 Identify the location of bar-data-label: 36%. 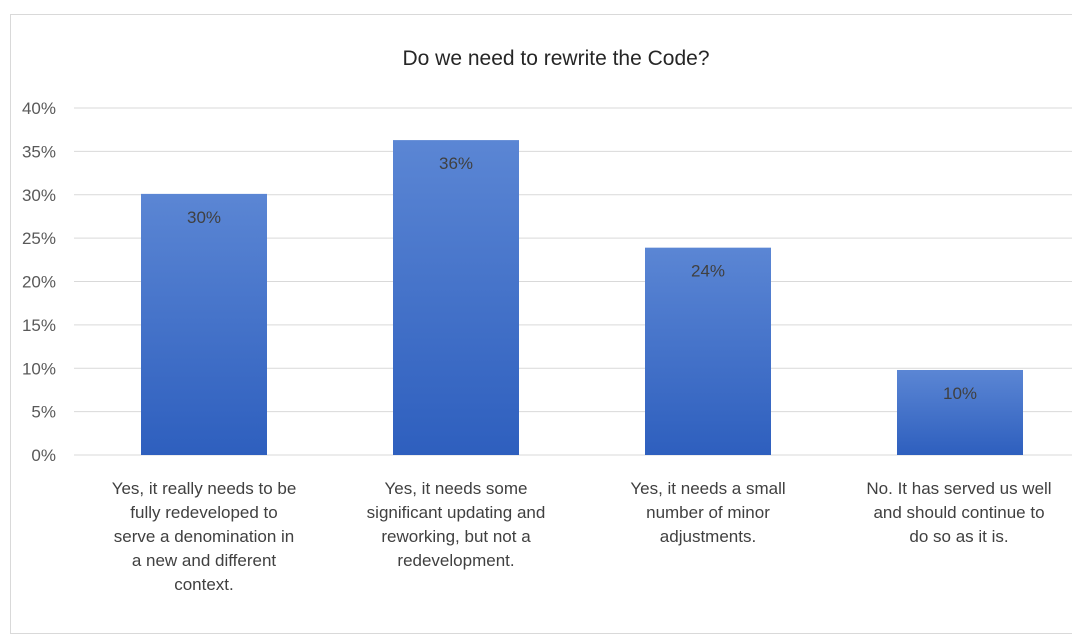
(456, 163).